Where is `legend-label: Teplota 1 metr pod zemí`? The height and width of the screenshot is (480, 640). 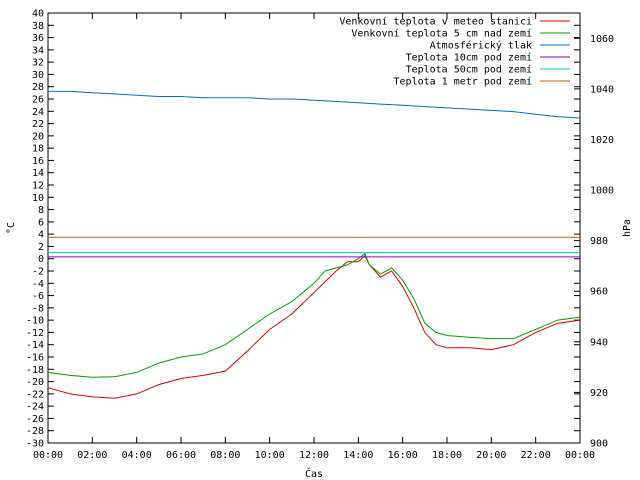
legend-label: Teplota 1 metr pod zemí is located at coordinates (463, 82).